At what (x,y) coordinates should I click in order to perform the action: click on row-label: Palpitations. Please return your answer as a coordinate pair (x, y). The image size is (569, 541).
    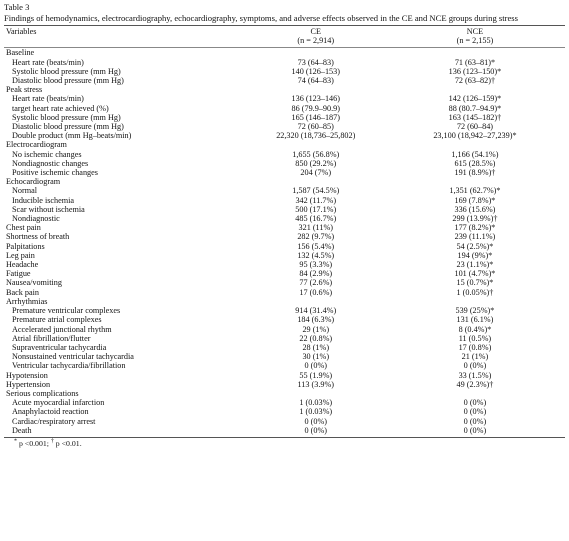
    Looking at the image, I should click on (25, 246).